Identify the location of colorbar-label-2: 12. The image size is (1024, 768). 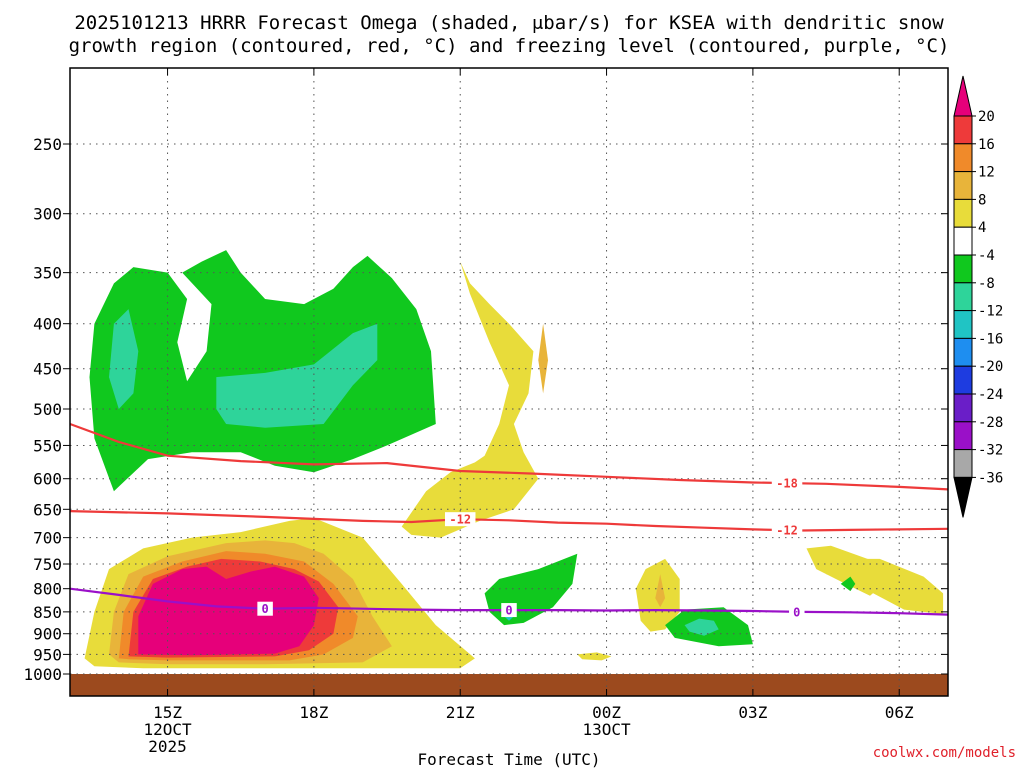
(986, 173).